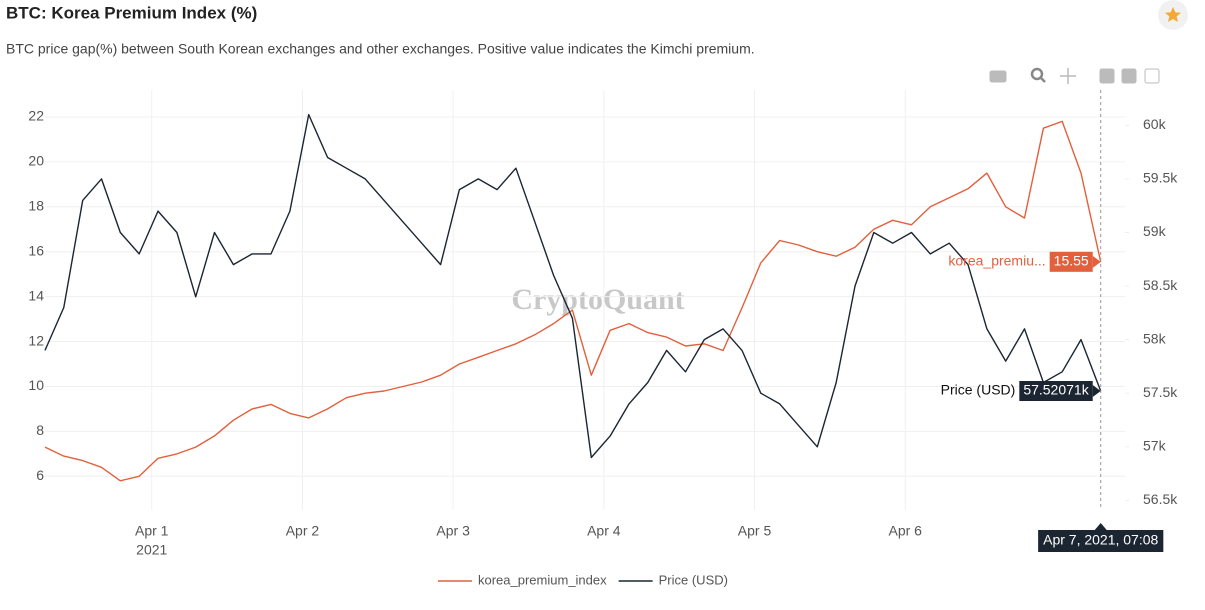  What do you see at coordinates (1068, 76) in the screenshot?
I see `pan-icon` at bounding box center [1068, 76].